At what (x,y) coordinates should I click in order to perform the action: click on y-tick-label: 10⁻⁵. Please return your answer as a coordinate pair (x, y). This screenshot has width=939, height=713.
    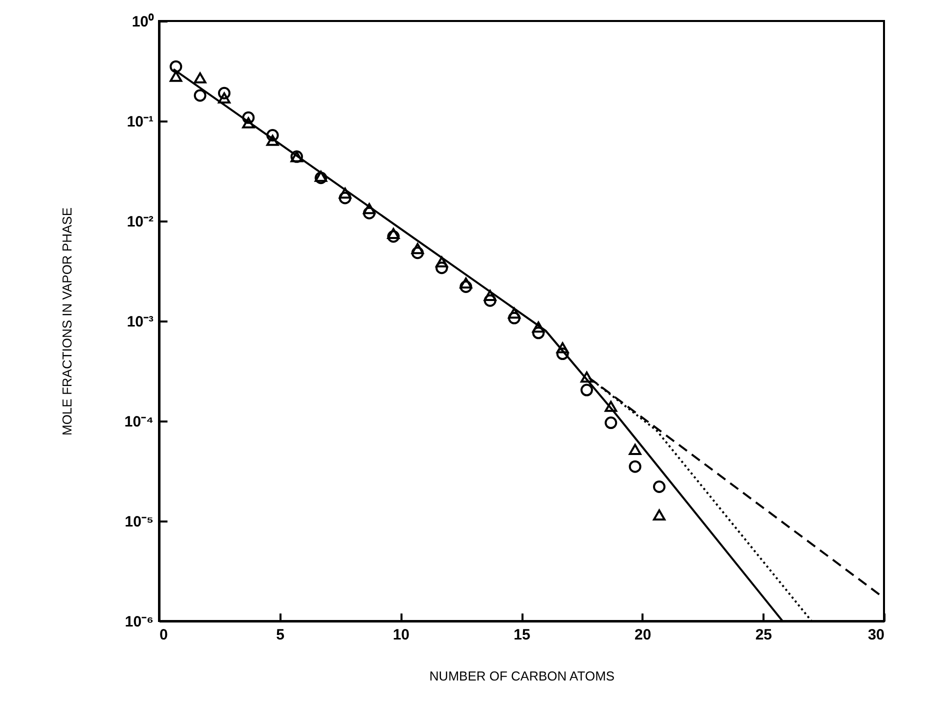
    Looking at the image, I should click on (139, 522).